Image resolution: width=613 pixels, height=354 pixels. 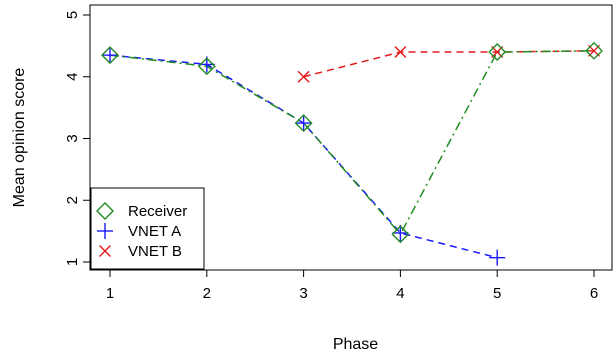 I want to click on legend: Receiver VNET A VNET B, so click(x=147, y=228).